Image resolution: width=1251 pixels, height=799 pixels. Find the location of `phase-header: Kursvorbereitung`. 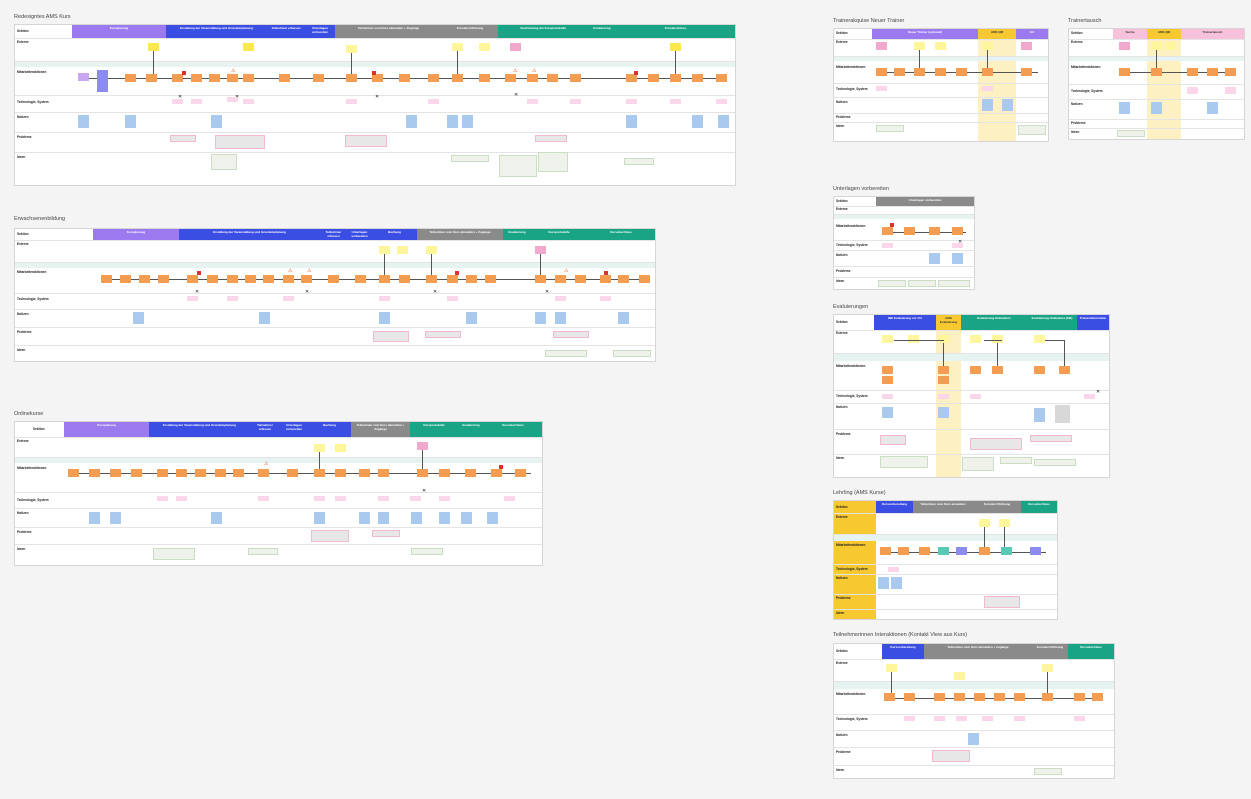

phase-header: Kursvorbereitung is located at coordinates (894, 507).